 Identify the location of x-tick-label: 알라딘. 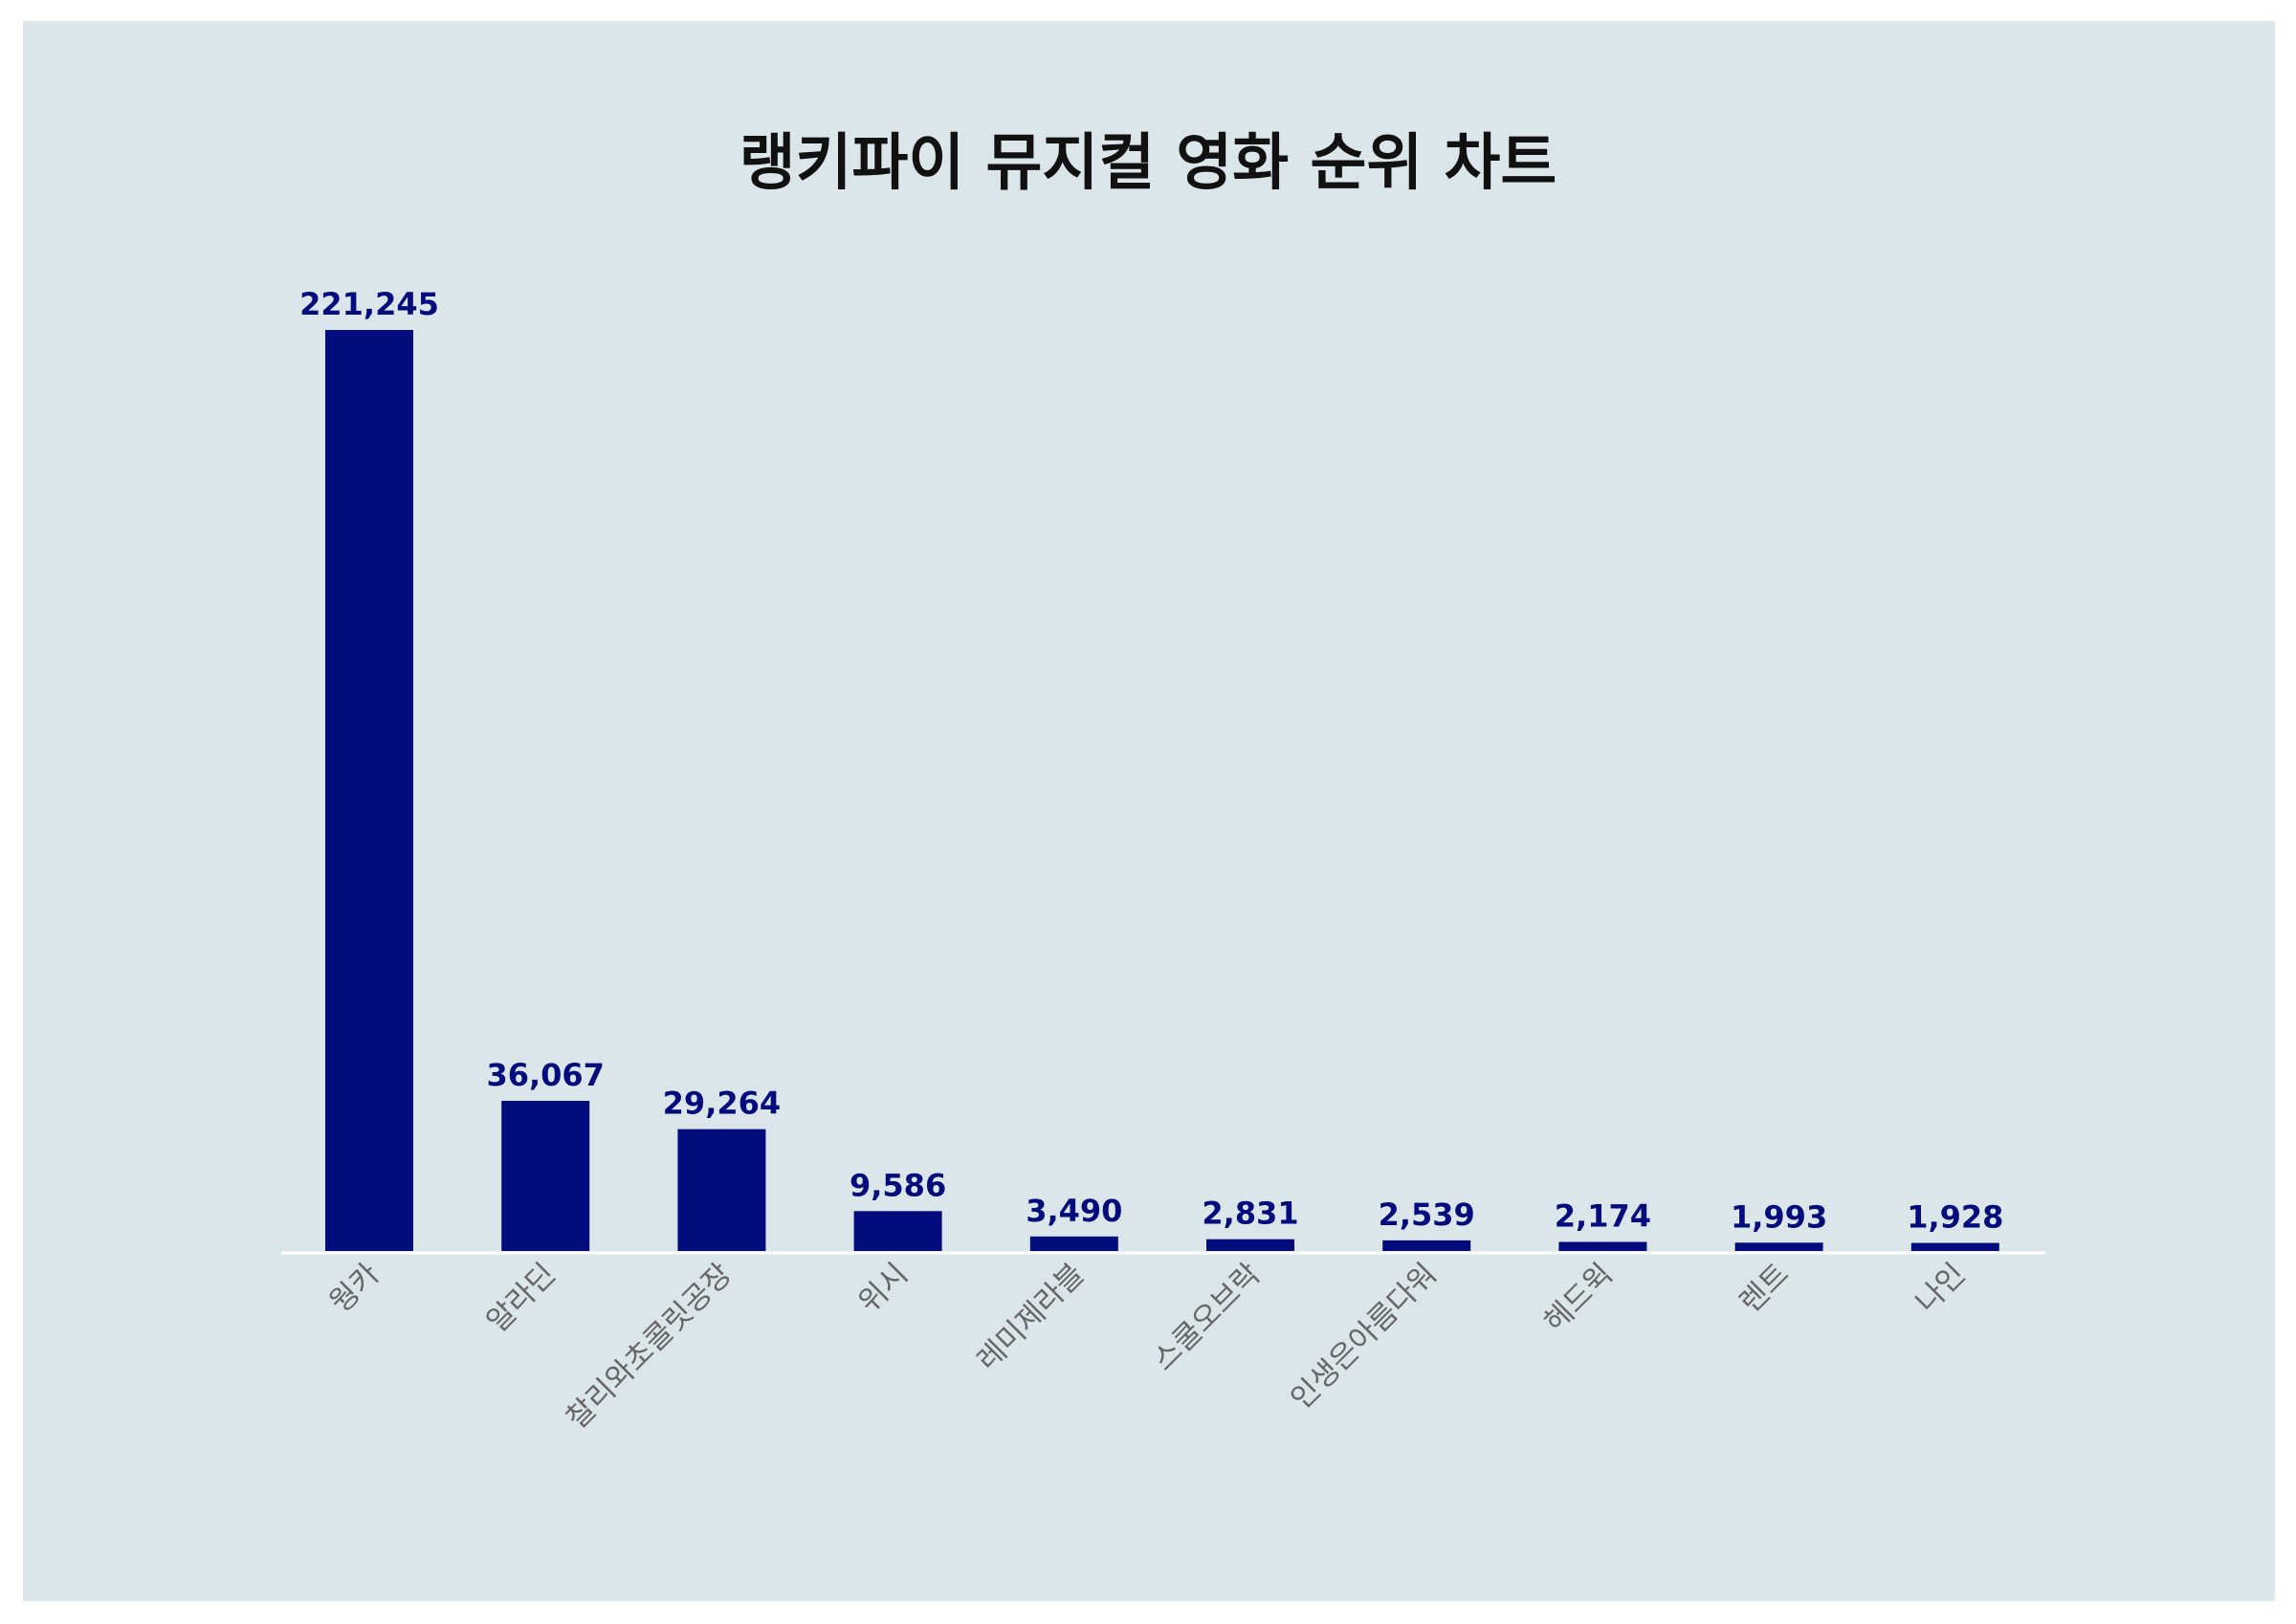
(521, 1298).